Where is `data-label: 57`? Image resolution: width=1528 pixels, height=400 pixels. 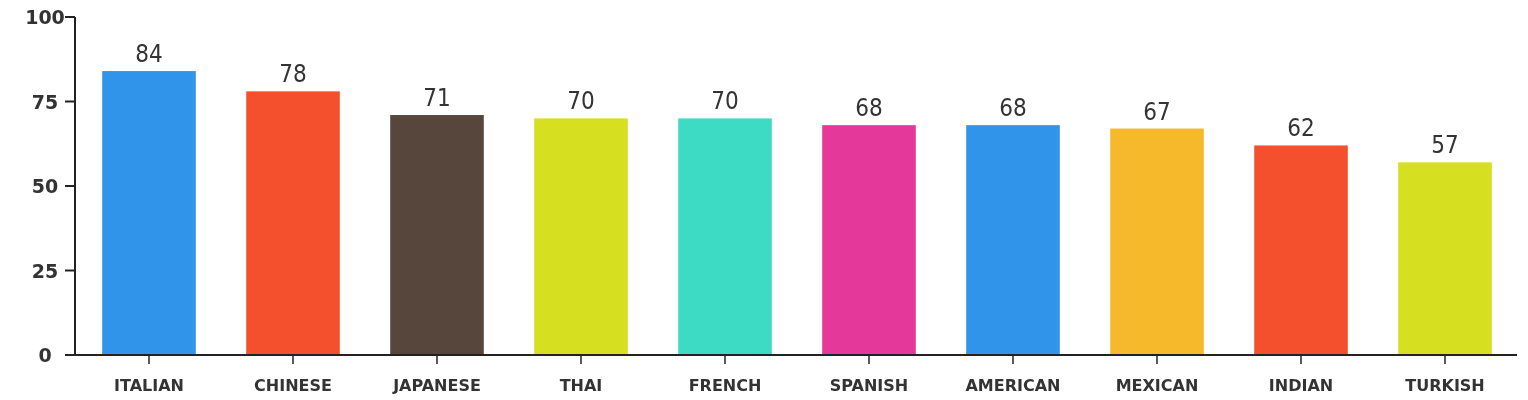 data-label: 57 is located at coordinates (1445, 145).